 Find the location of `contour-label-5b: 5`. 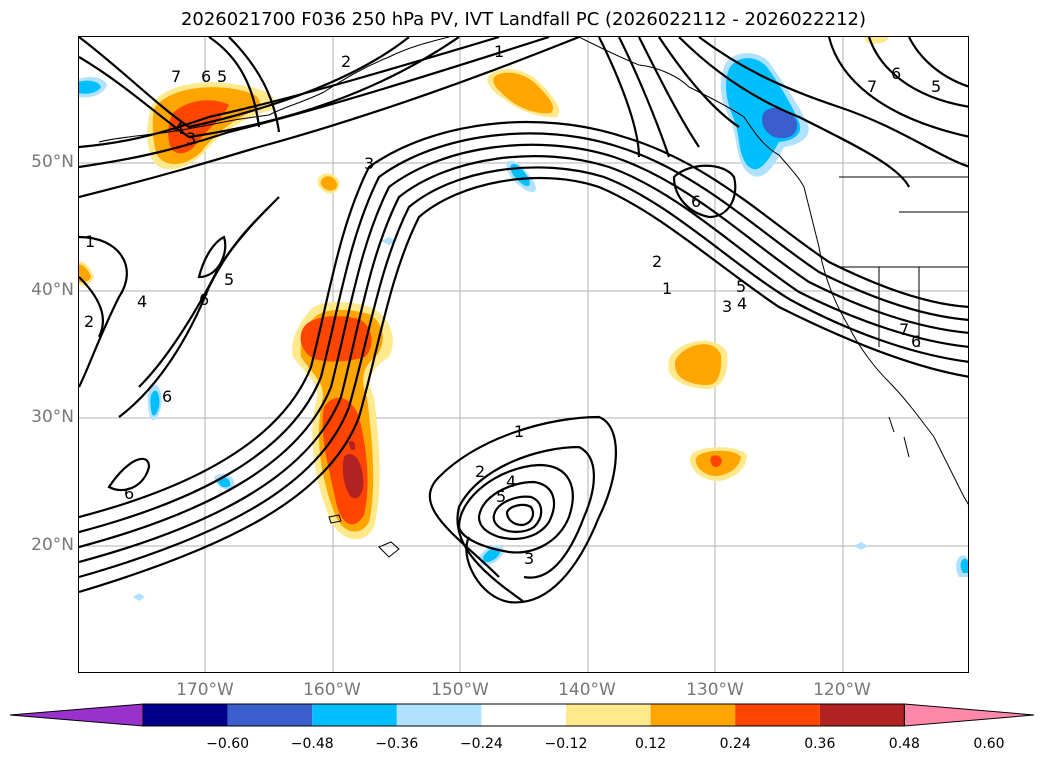

contour-label-5b: 5 is located at coordinates (229, 279).